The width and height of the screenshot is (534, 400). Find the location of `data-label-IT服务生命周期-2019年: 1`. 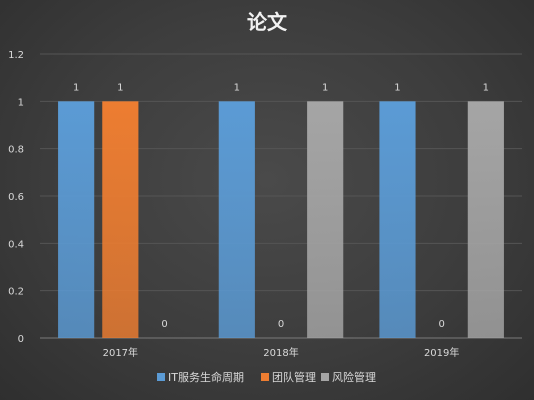

data-label-IT服务生命周期-2019年: 1 is located at coordinates (397, 87).